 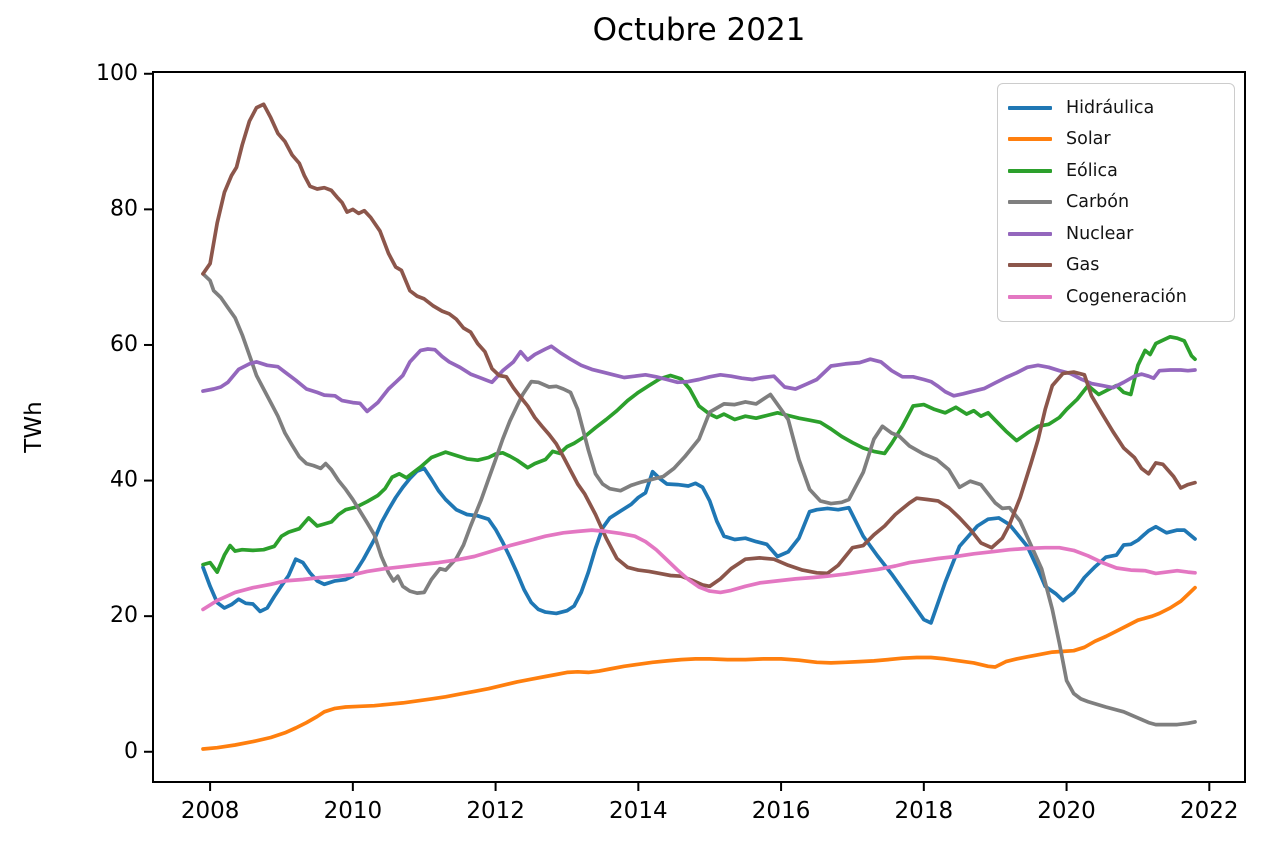 I want to click on y-tick-label: 60, so click(x=124, y=344).